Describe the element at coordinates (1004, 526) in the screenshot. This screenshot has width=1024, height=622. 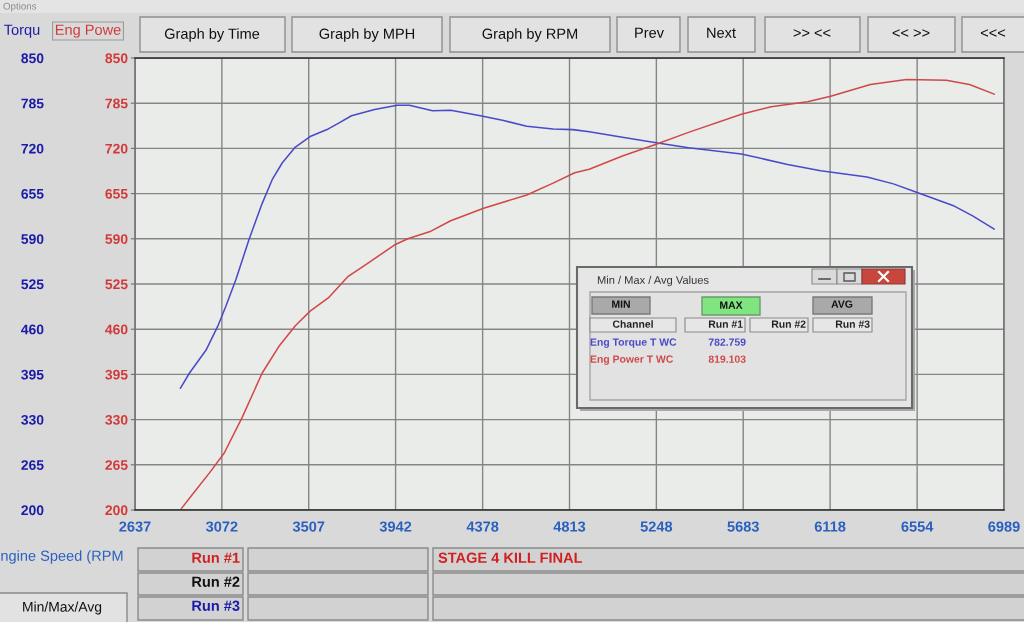
I see `x-tick-label: 6989` at that location.